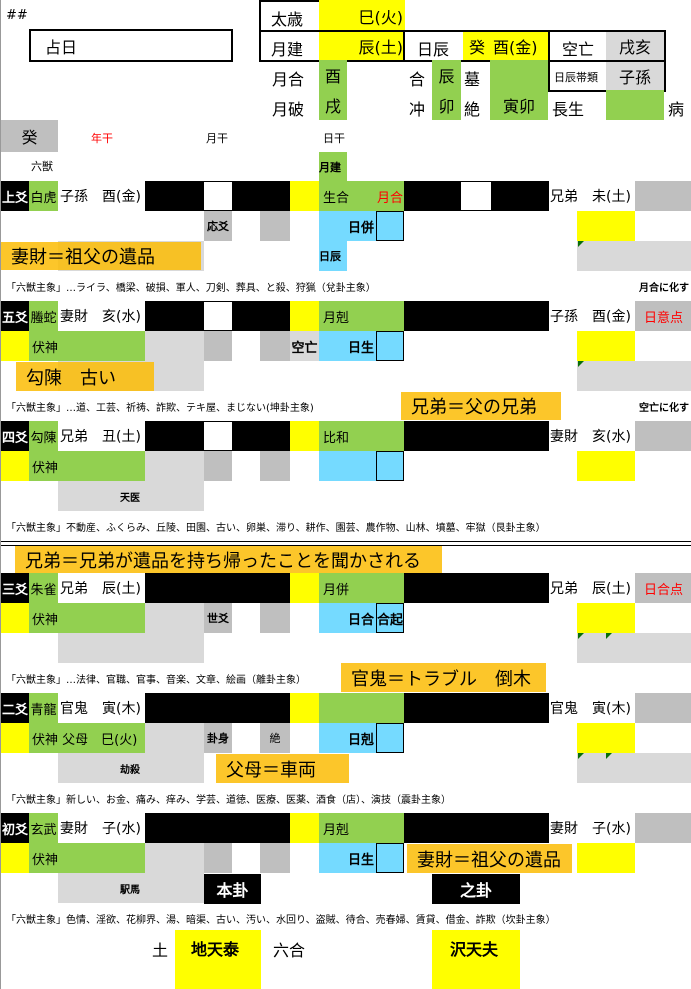 Image resolution: width=691 pixels, height=989 pixels. I want to click on main-hex: 地天泰, so click(218, 959).